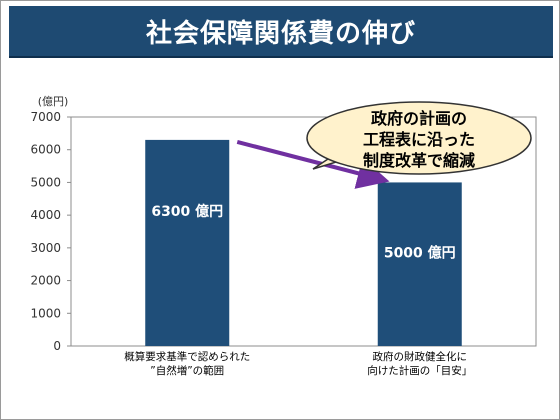 The width and height of the screenshot is (560, 420). I want to click on callout-line: 政府の計画の, so click(418, 118).